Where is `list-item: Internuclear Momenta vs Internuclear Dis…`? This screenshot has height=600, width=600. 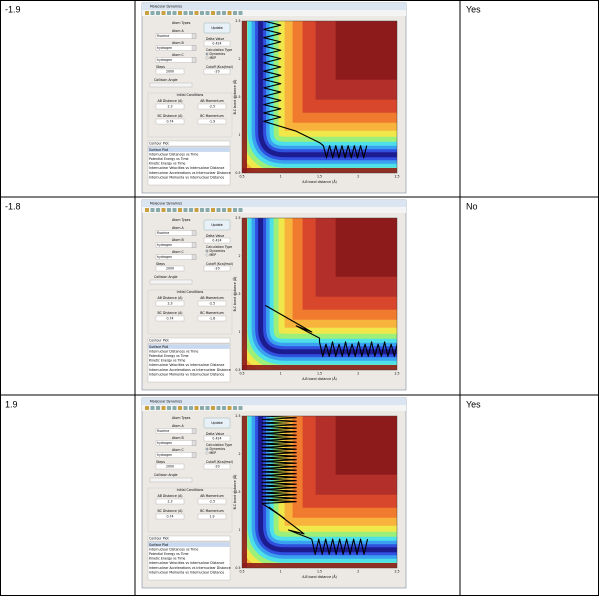
list-item: Internuclear Momenta vs Internuclear Dis… is located at coordinates (186, 374).